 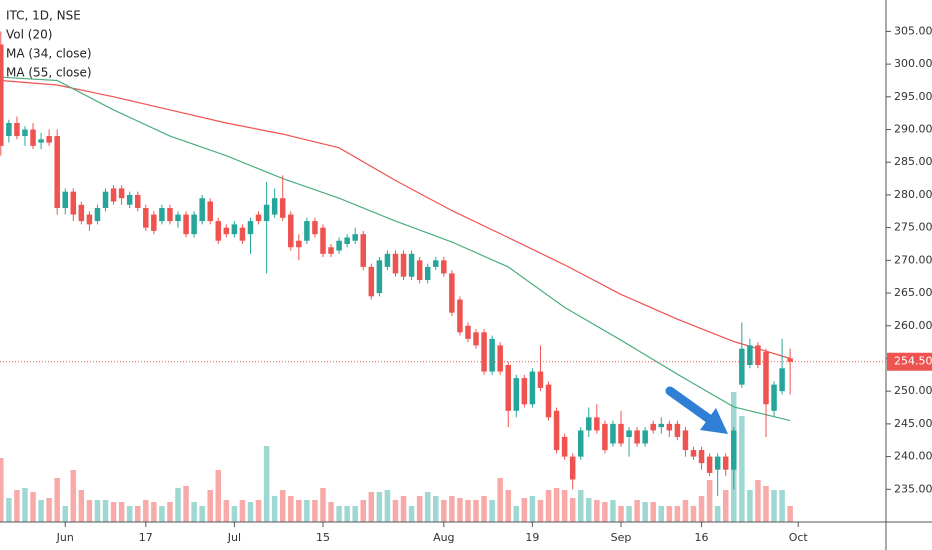 What do you see at coordinates (913, 325) in the screenshot?
I see `y-tick-label: 260.00` at bounding box center [913, 325].